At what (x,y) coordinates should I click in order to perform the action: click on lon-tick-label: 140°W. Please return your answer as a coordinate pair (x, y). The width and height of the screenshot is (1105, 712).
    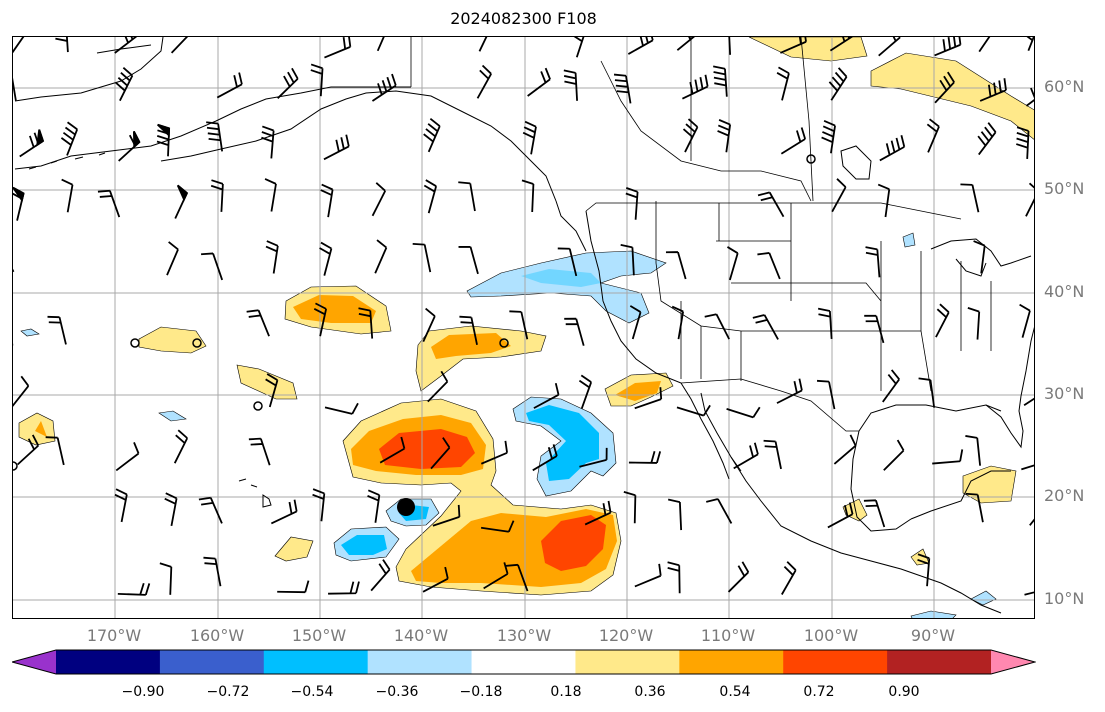
    Looking at the image, I should click on (421, 635).